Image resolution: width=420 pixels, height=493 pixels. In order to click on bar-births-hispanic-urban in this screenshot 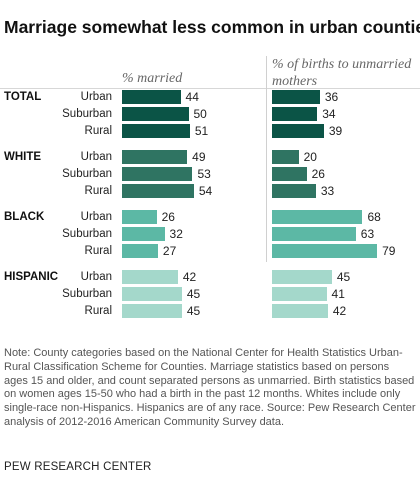, I will do `click(302, 277)`.